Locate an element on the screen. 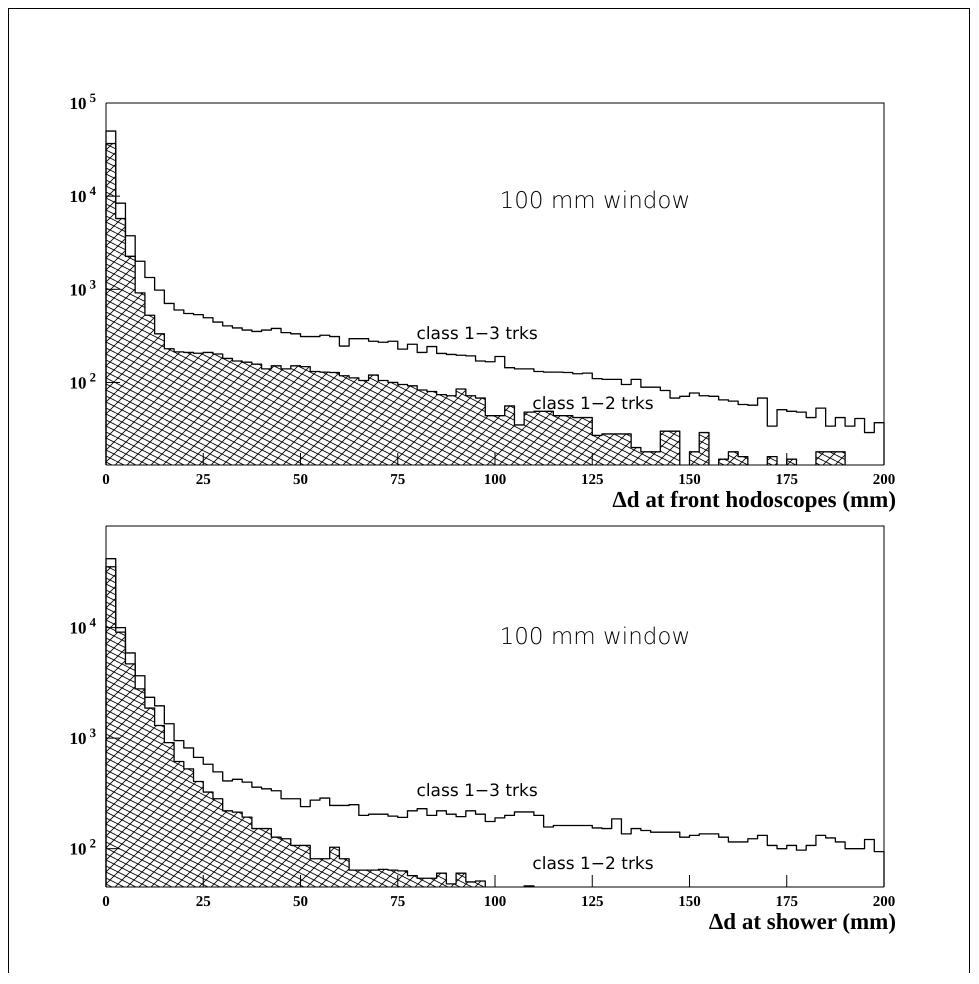  x-axis-title: Δd at shower (mm) is located at coordinates (802, 921).